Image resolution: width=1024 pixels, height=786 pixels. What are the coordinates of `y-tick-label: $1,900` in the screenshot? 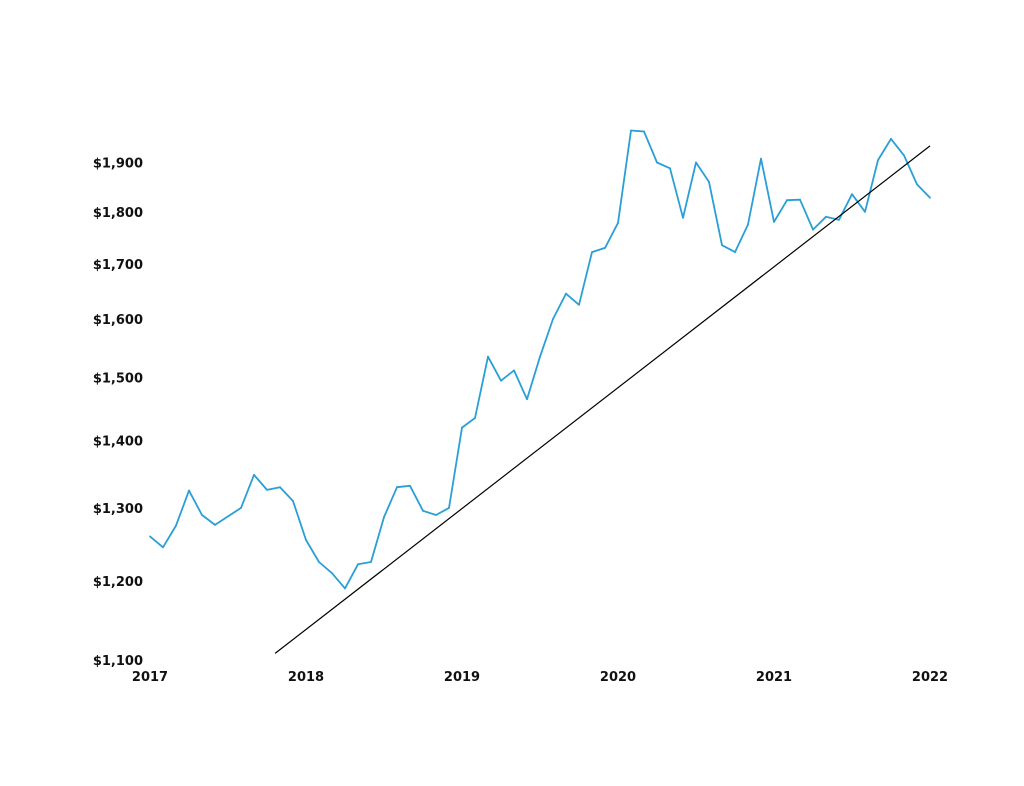 It's located at (118, 164).